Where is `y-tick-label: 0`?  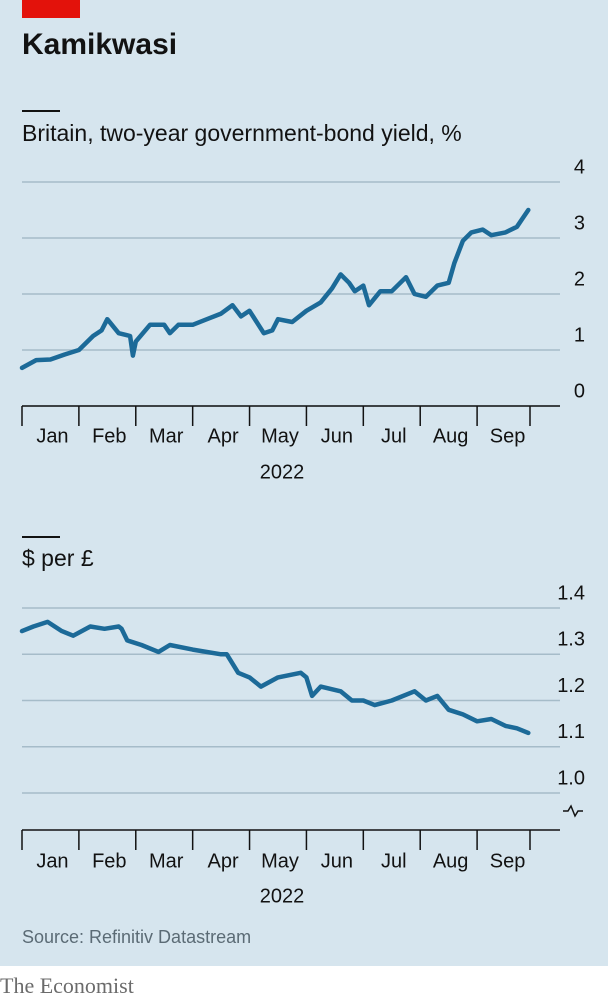
y-tick-label: 0 is located at coordinates (579, 391).